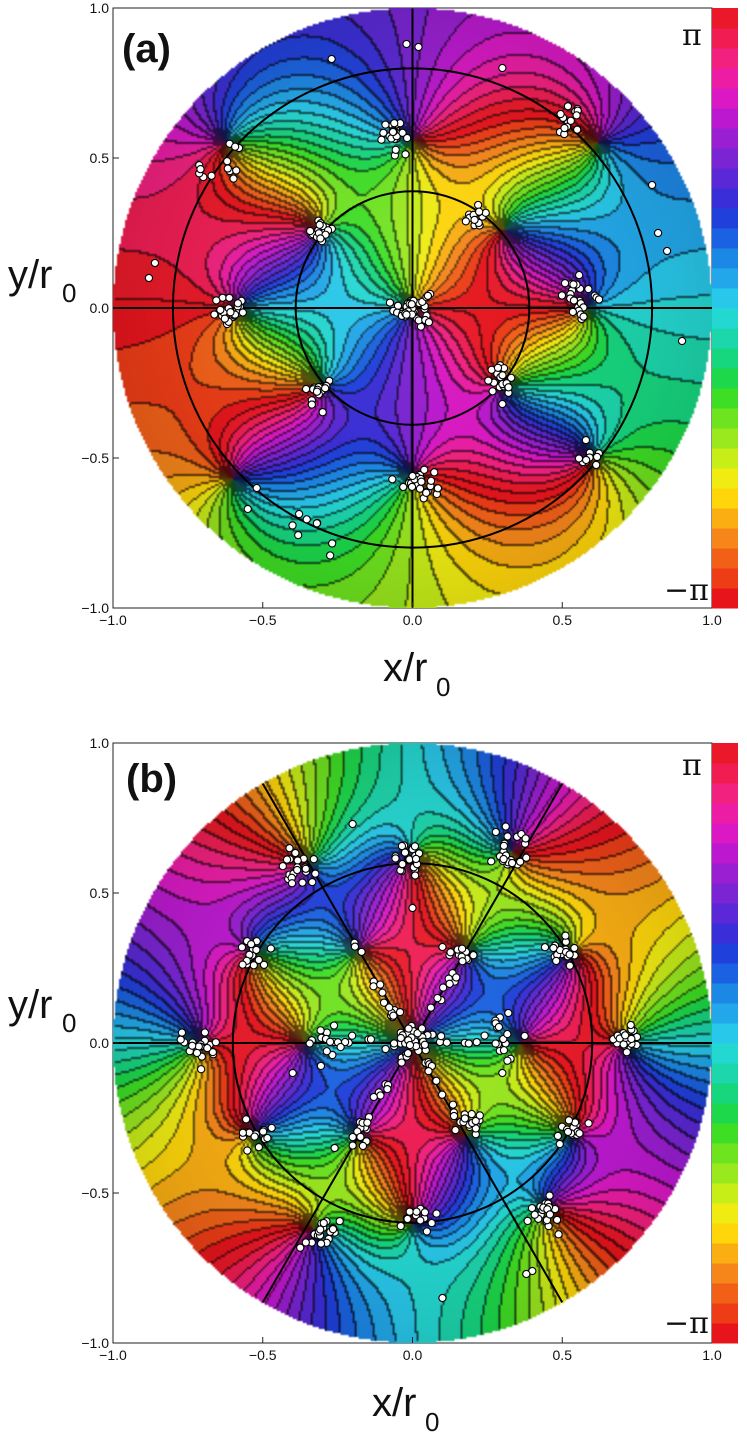  What do you see at coordinates (42, 280) in the screenshot?
I see `y-axis-label-a: y/r 0` at bounding box center [42, 280].